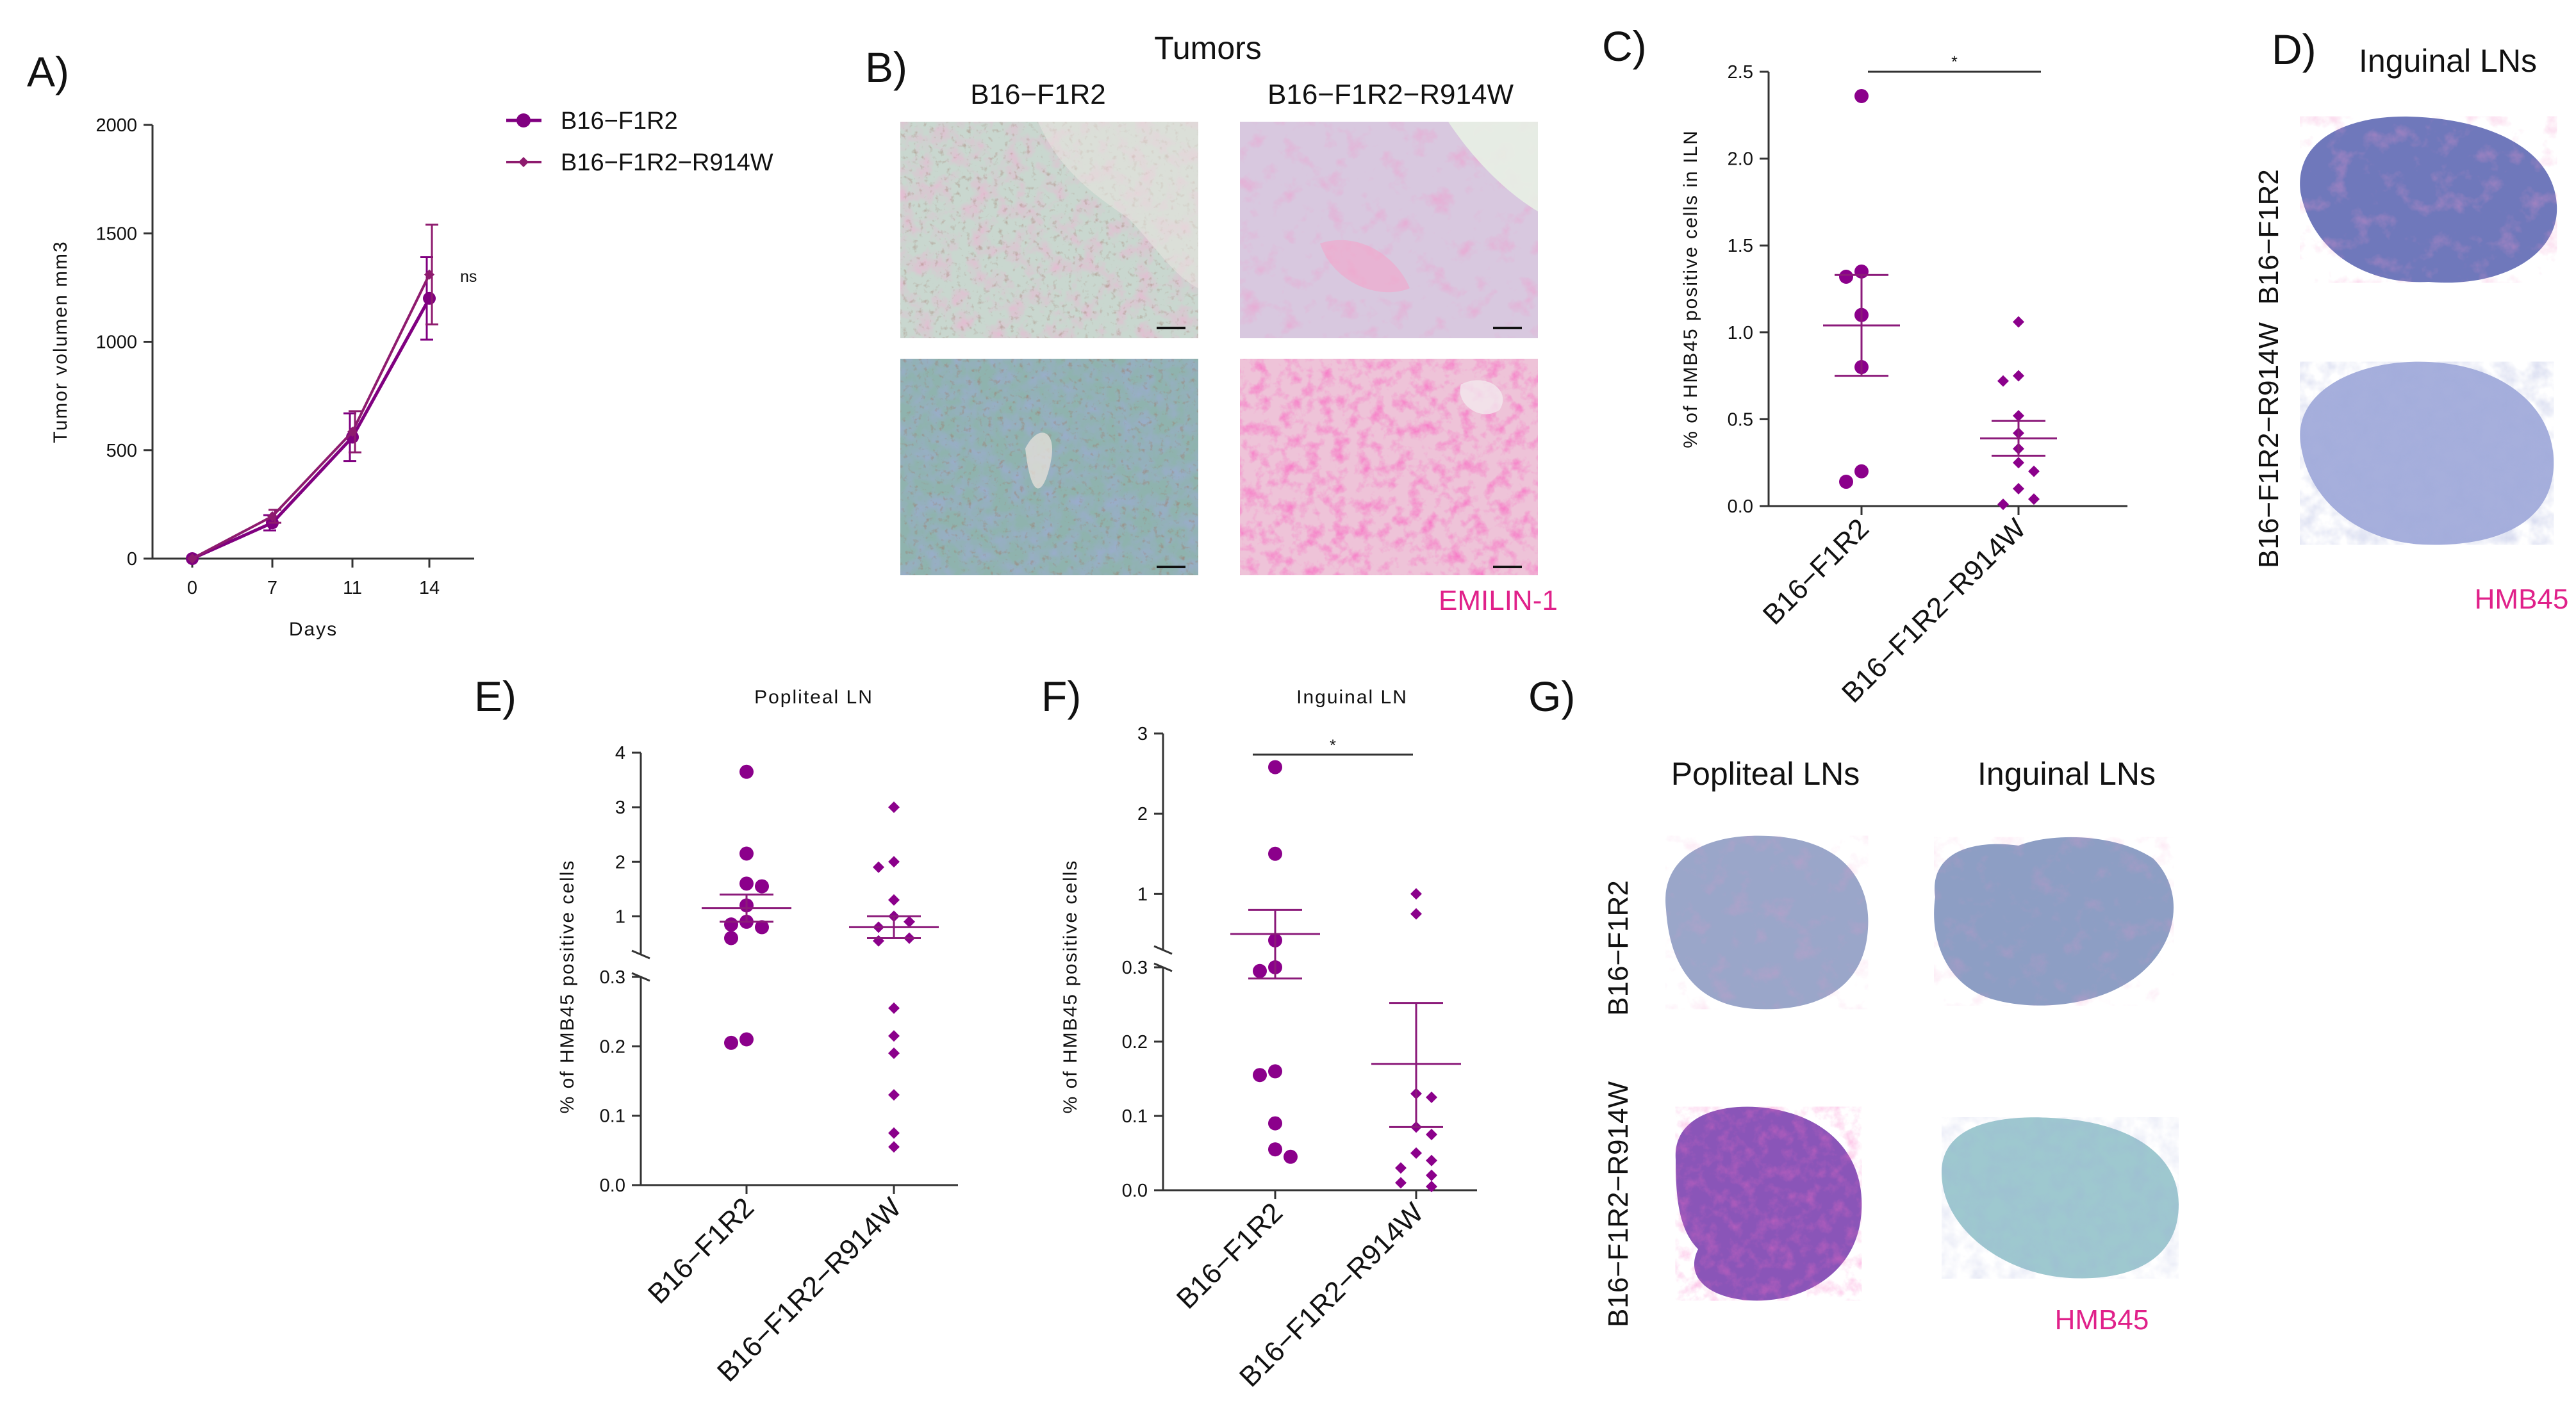 Image resolution: width=2576 pixels, height=1417 pixels. I want to click on f-y-tick-label: 0.3, so click(1135, 968).